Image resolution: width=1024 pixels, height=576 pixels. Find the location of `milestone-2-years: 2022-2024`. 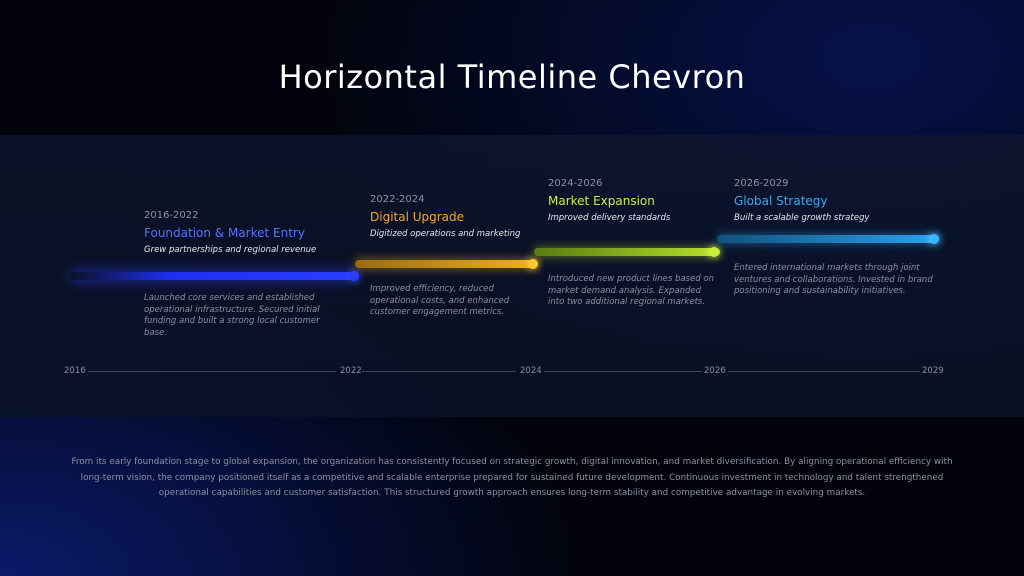

milestone-2-years: 2022-2024 is located at coordinates (397, 199).